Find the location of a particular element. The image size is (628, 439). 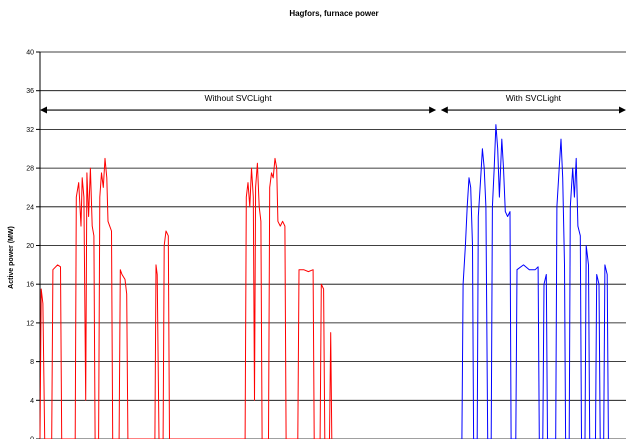

tick-layer: 0 4 8 12 16 20 24 28 32 36 40 is located at coordinates (33, 244).